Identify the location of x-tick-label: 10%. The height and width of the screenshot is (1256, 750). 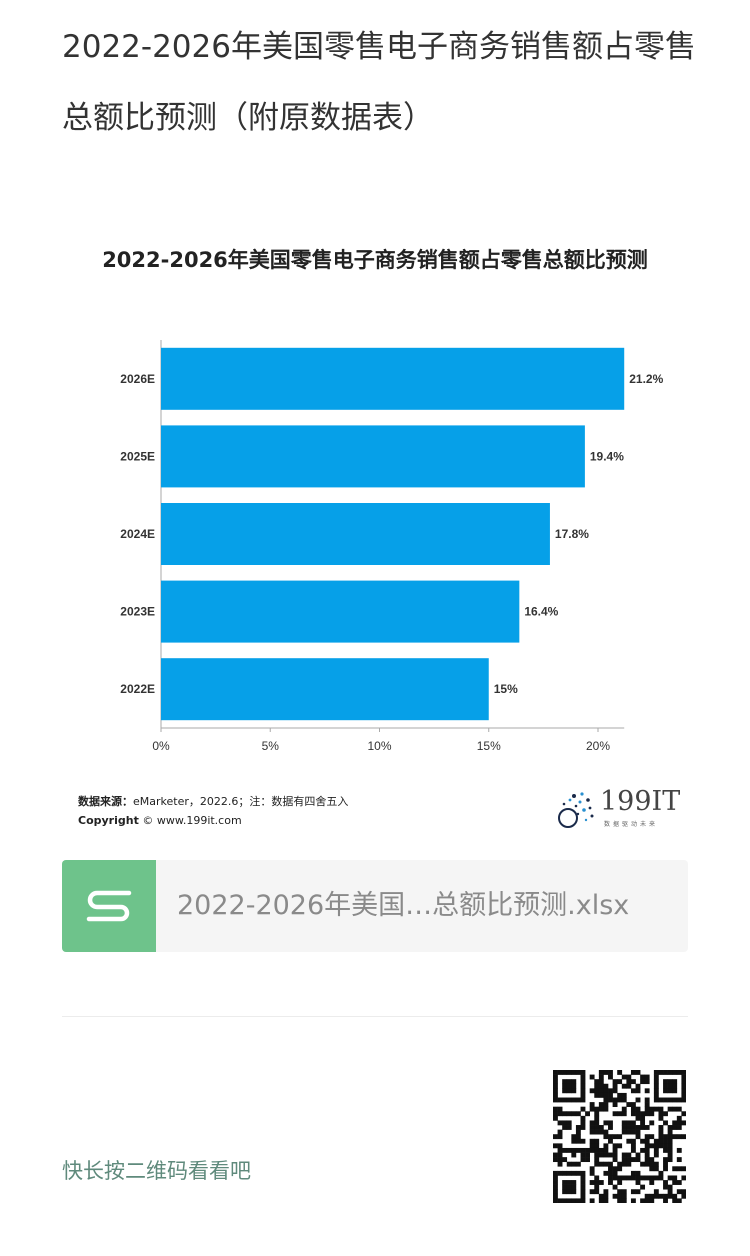
(379, 746).